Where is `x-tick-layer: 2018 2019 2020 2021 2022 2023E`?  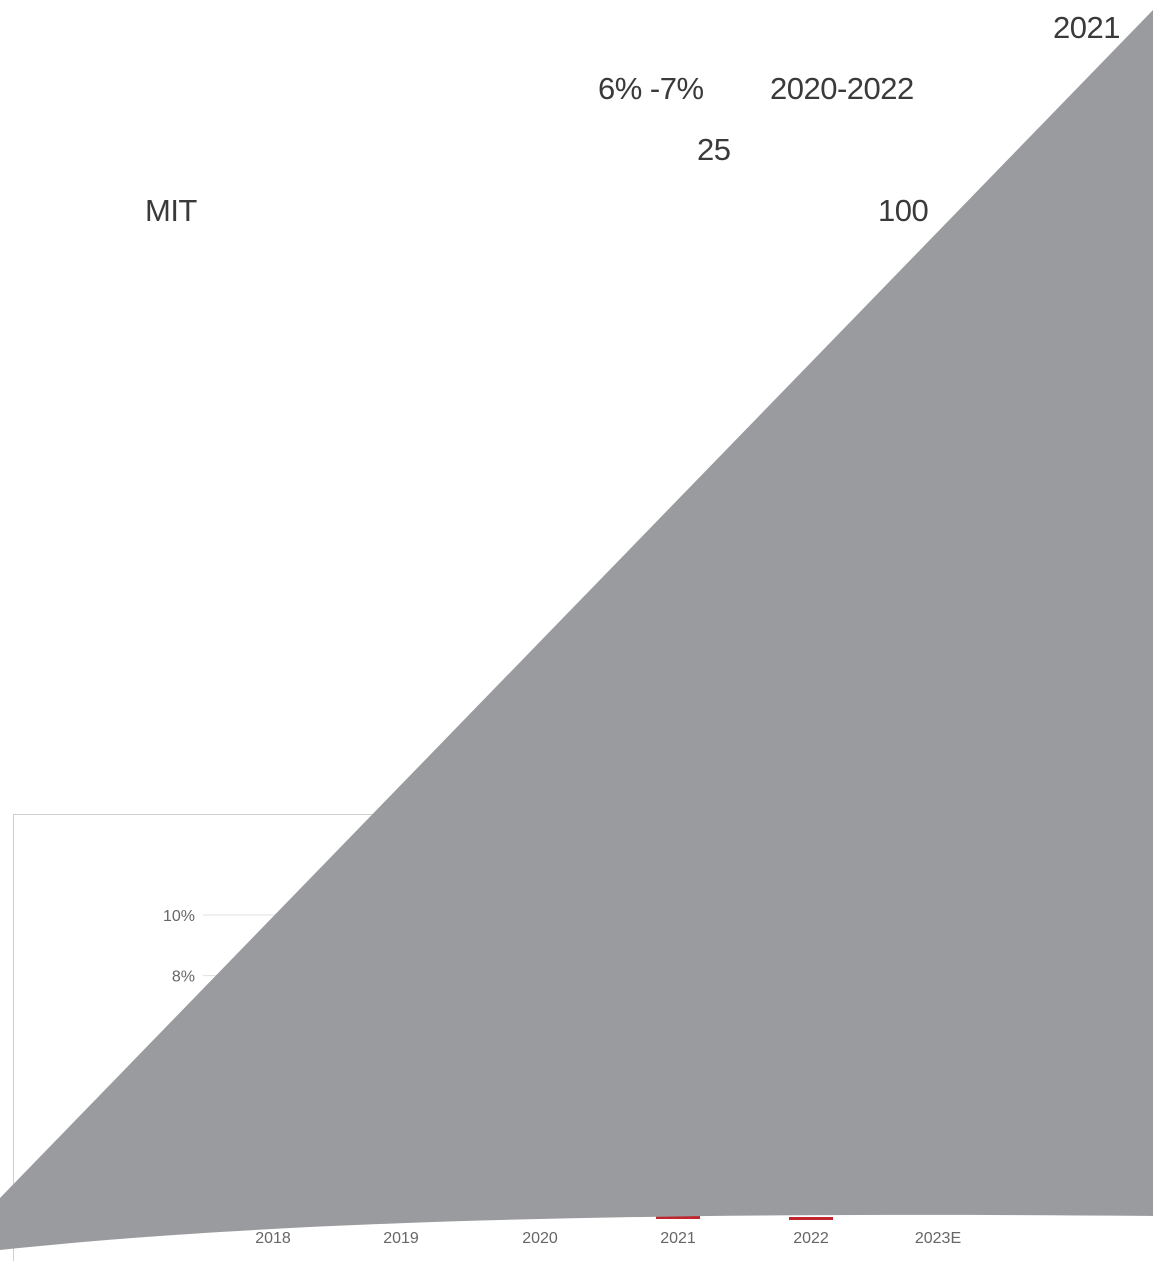 x-tick-layer: 2018 2019 2020 2021 2022 2023E is located at coordinates (608, 1238).